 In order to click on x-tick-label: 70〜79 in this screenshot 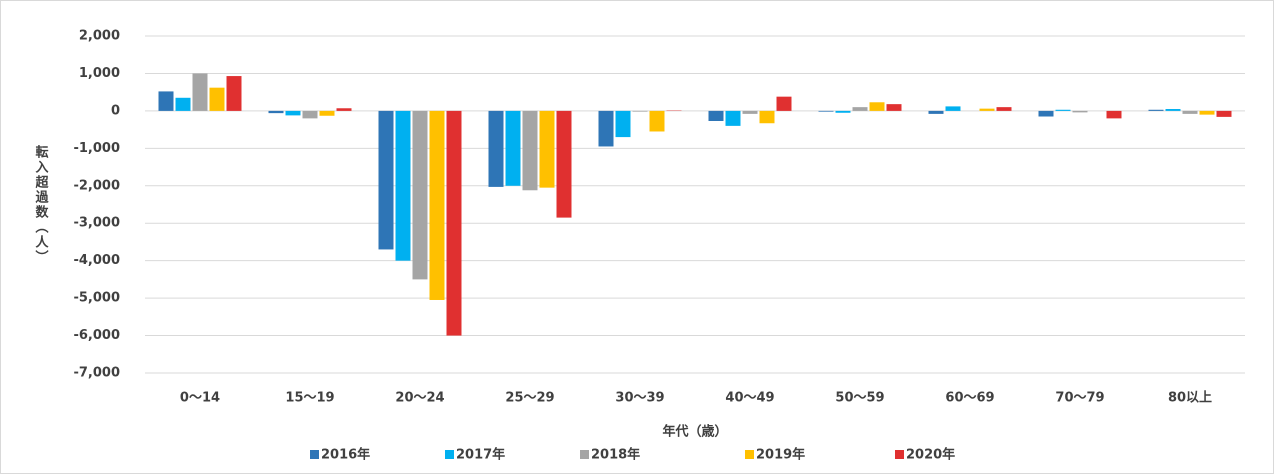, I will do `click(1079, 398)`.